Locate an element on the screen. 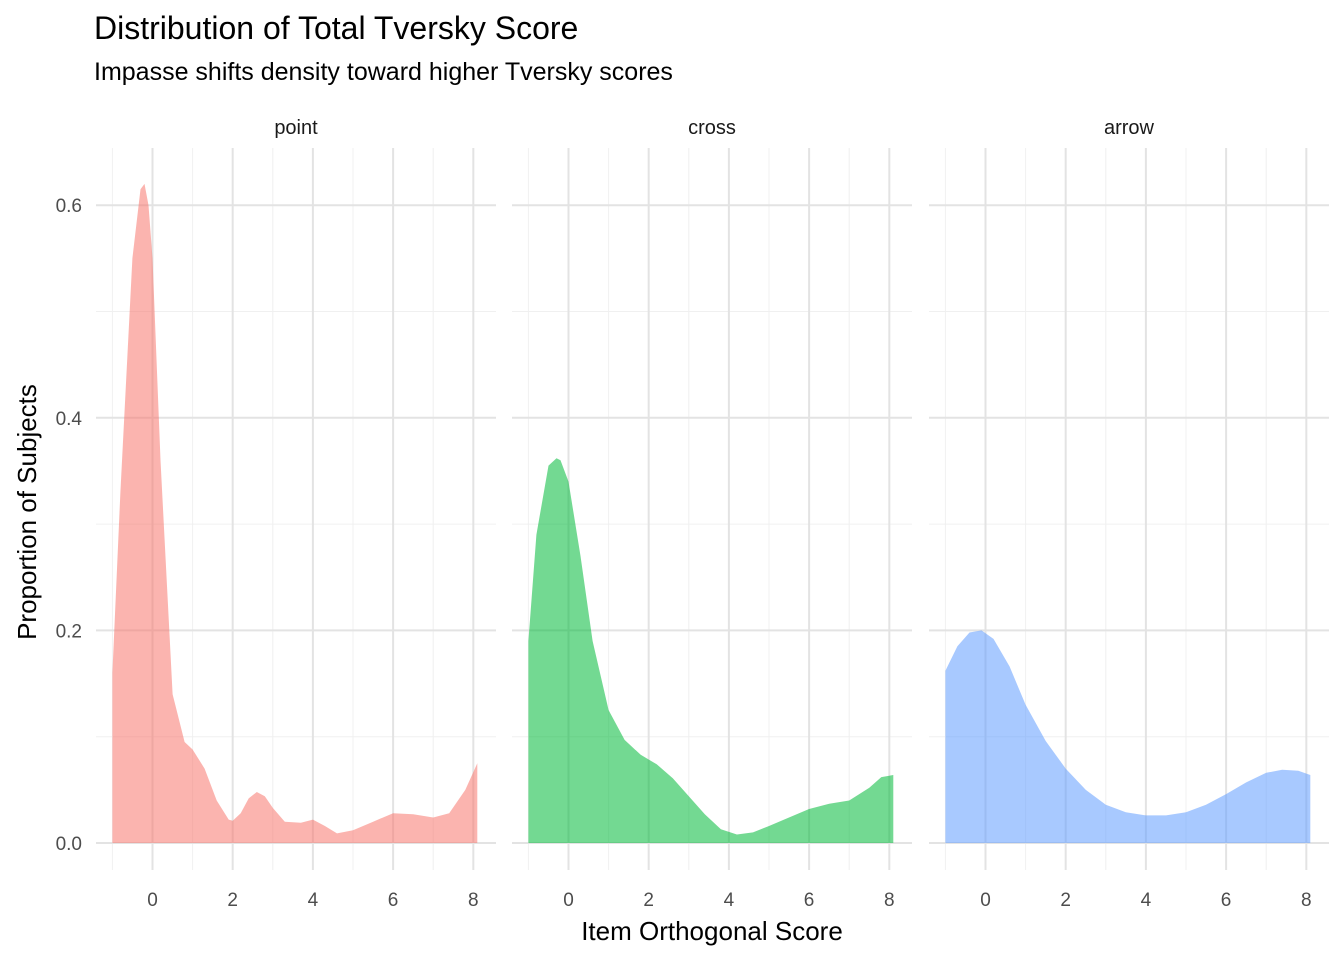 The width and height of the screenshot is (1344, 960). x-axis-title: Item Orthogonal Score is located at coordinates (712, 931).